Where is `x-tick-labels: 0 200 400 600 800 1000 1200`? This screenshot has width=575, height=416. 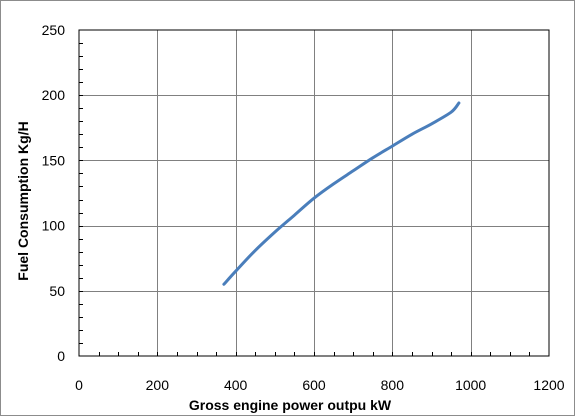 x-tick-labels: 0 200 400 600 800 1000 1200 is located at coordinates (320, 385).